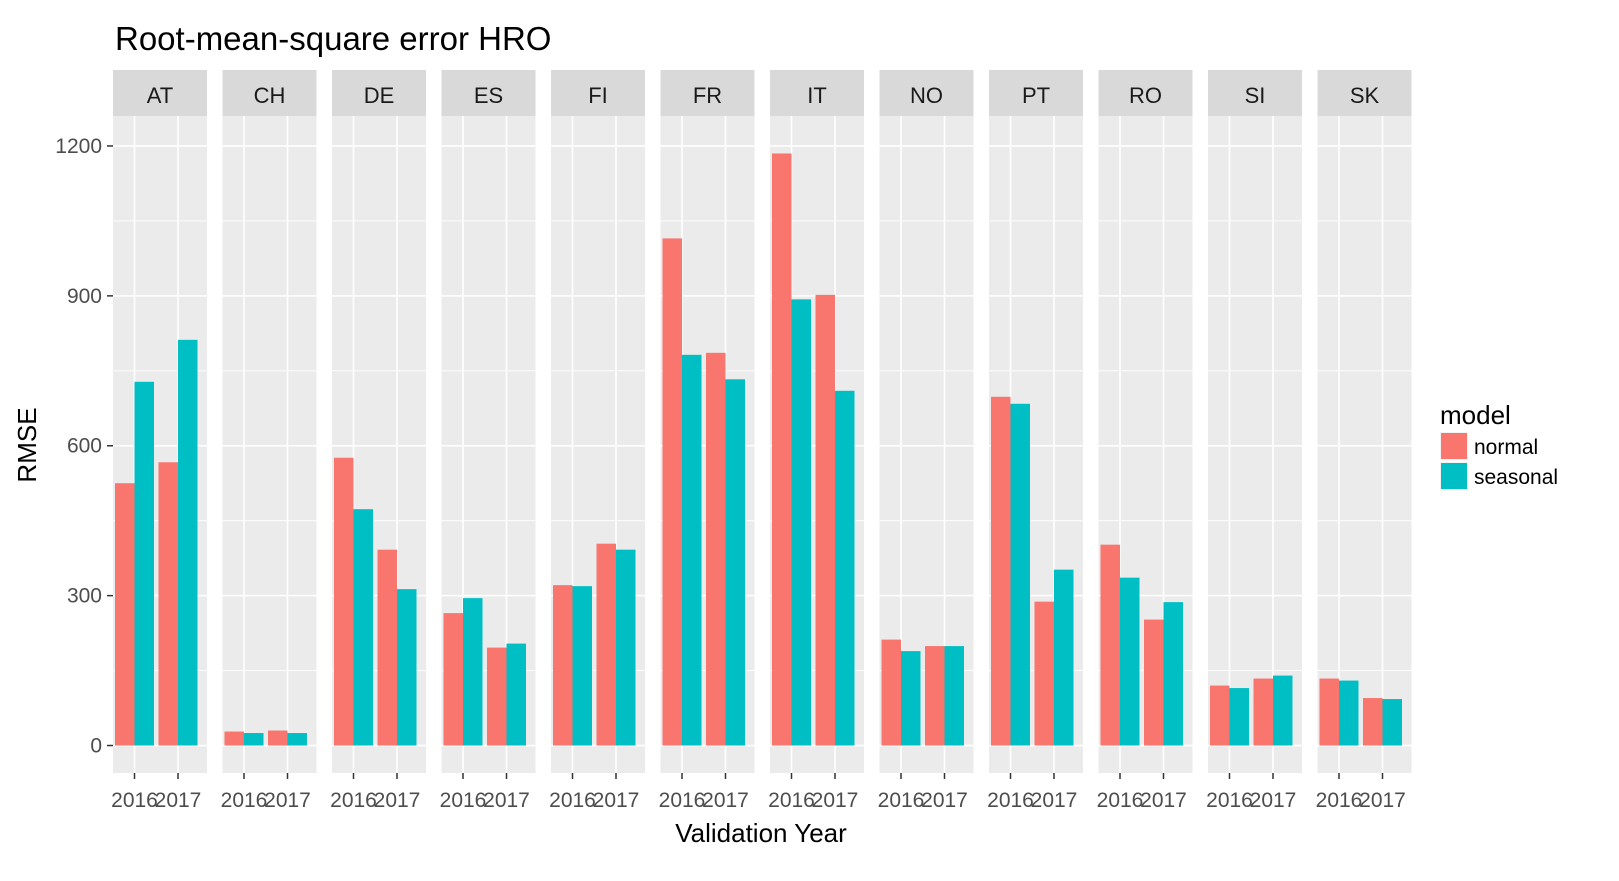 The width and height of the screenshot is (1619, 881). What do you see at coordinates (453, 679) in the screenshot?
I see `bar-es-2016-normal` at bounding box center [453, 679].